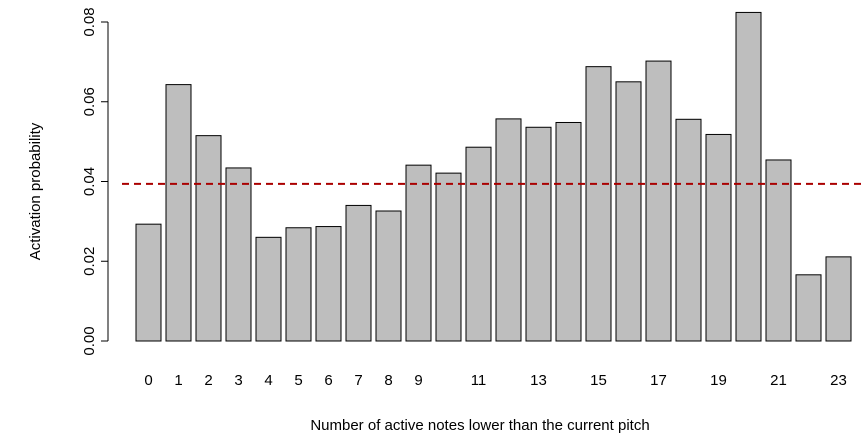  Describe the element at coordinates (148, 380) in the screenshot. I see `x-tick-label-0: 0` at that location.